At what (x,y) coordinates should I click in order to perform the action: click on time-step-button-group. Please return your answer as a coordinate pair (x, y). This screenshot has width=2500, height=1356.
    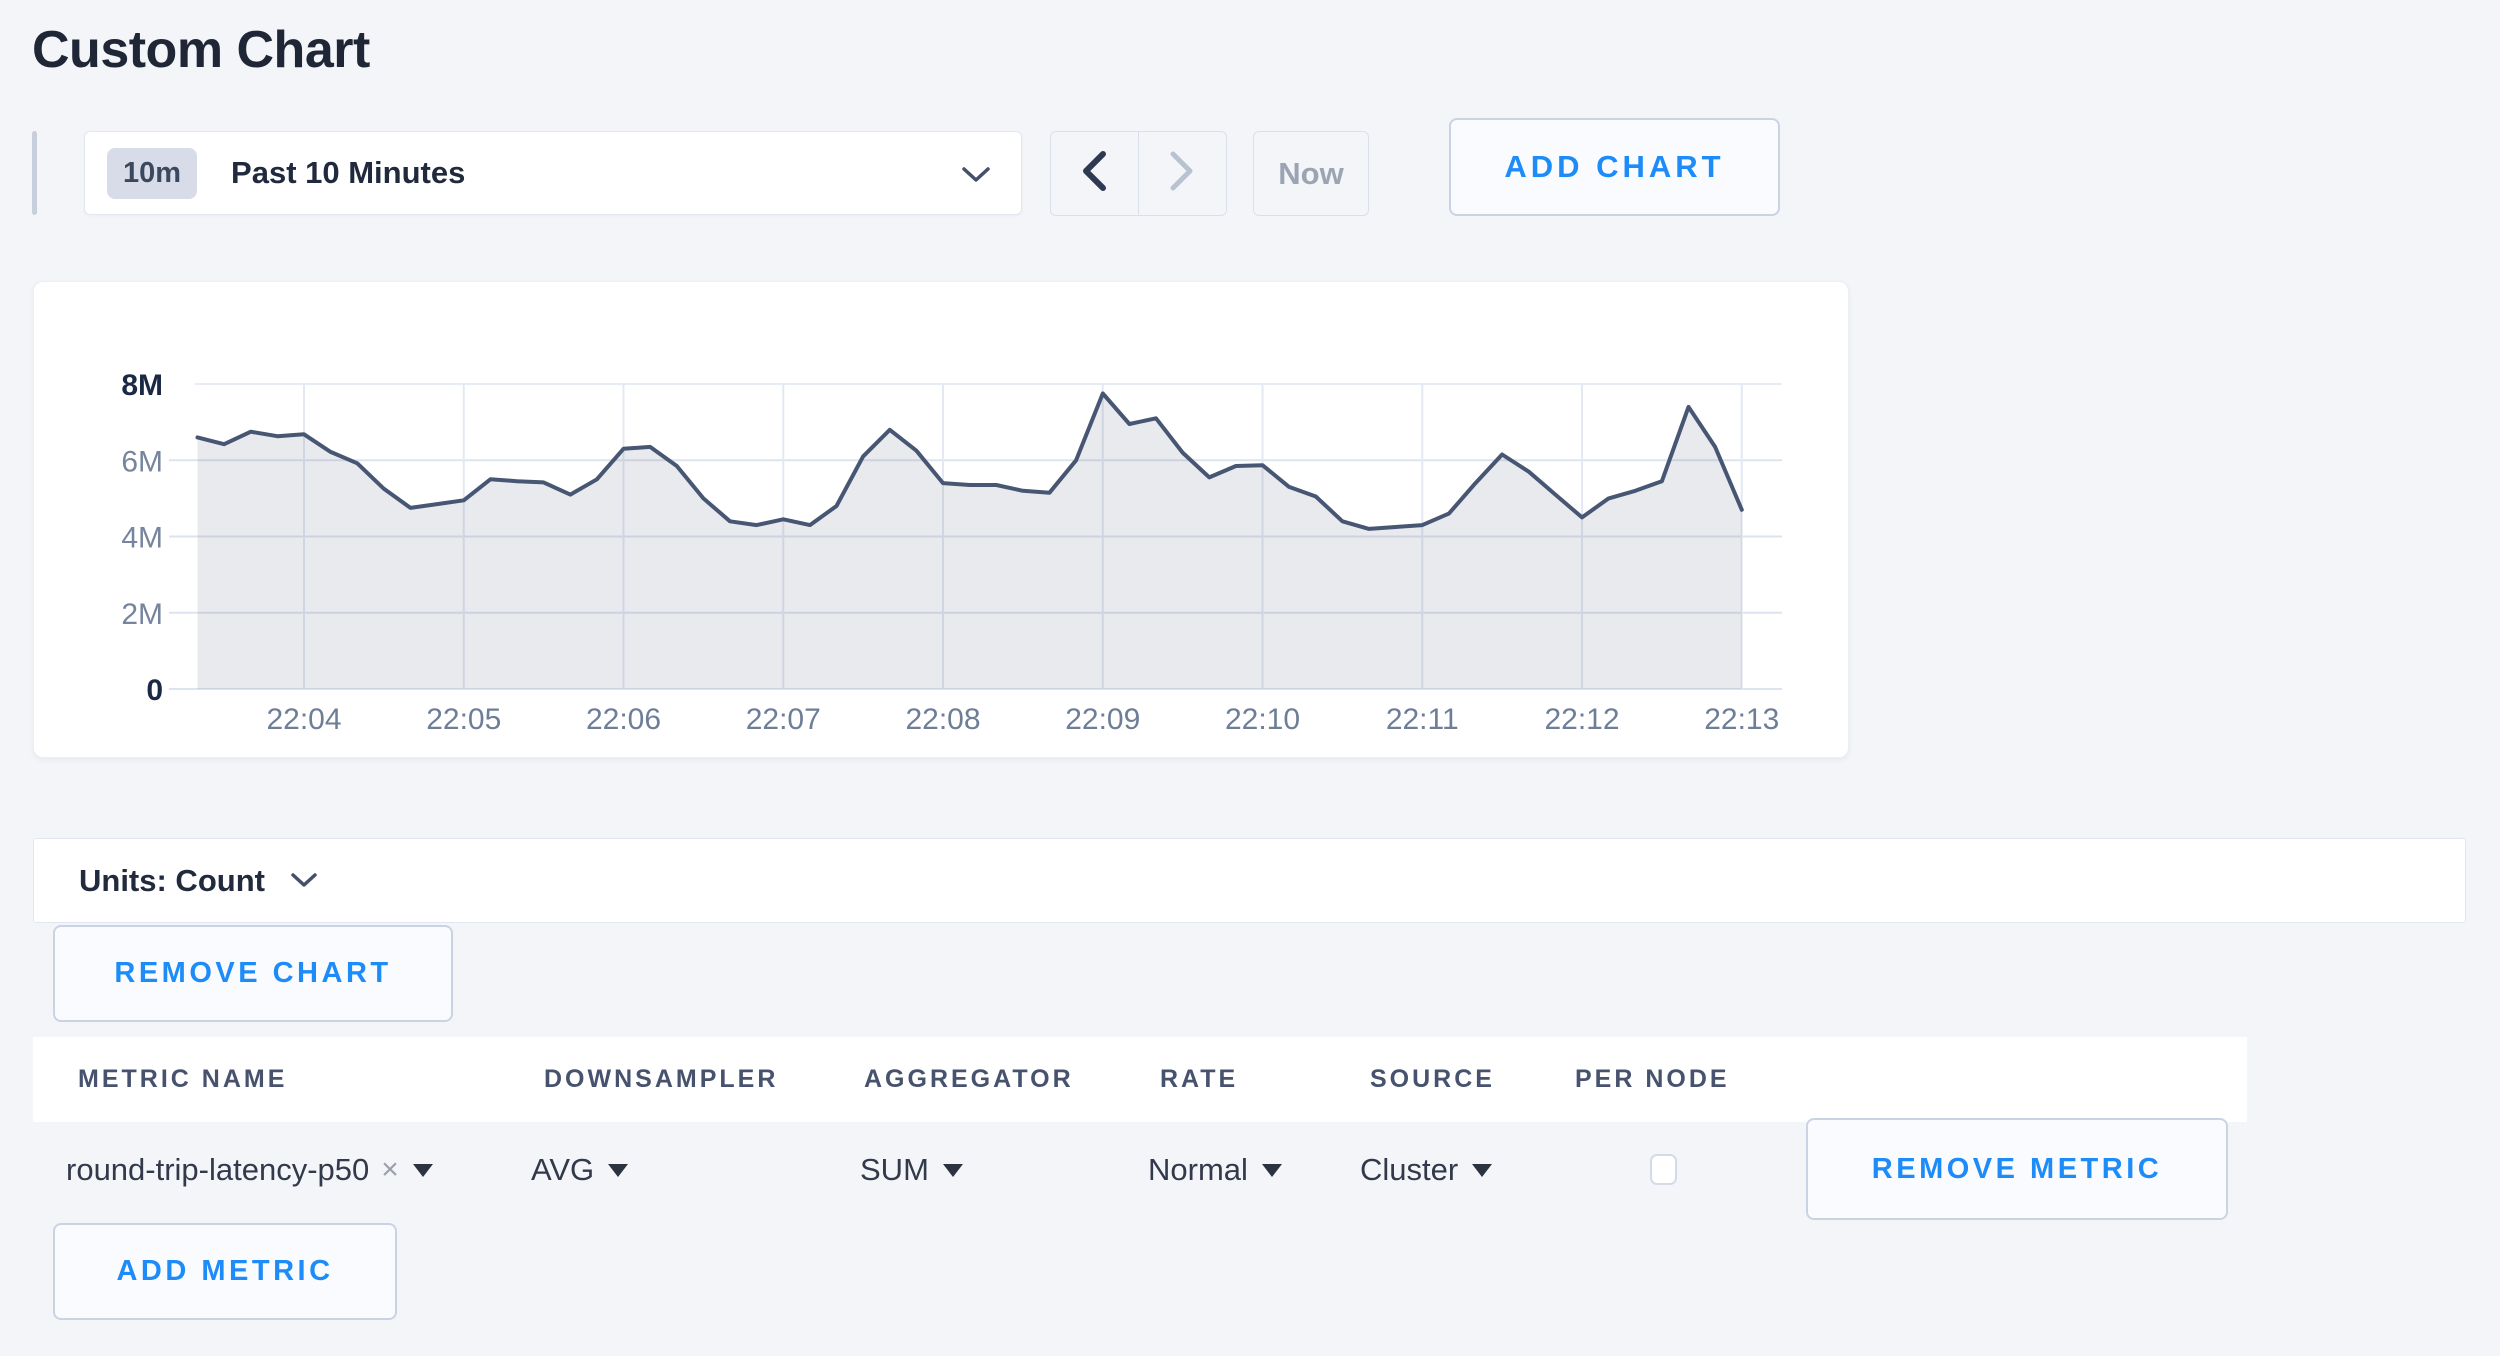
    Looking at the image, I should click on (1138, 173).